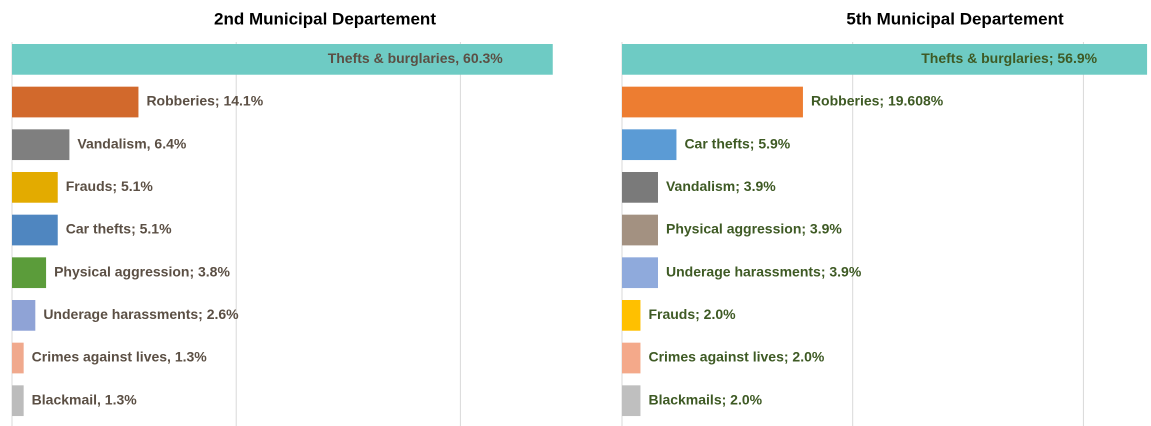  Describe the element at coordinates (110, 186) in the screenshot. I see `data-label: Frauds; 5.1%` at that location.